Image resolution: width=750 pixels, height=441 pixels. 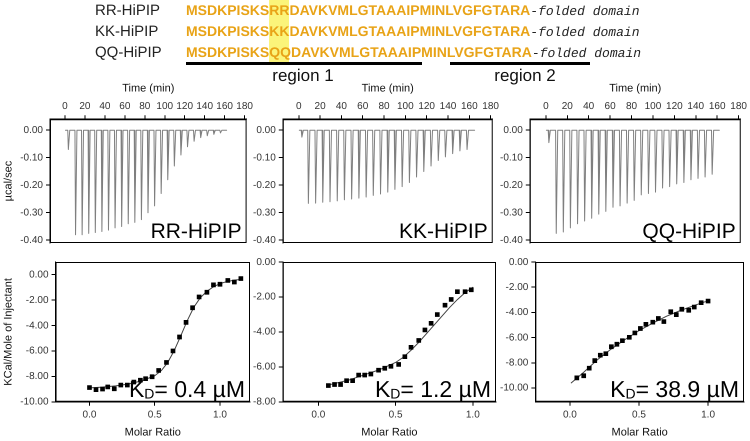 What do you see at coordinates (8, 181) in the screenshot?
I see `y-axis-title: µcal/sec` at bounding box center [8, 181].